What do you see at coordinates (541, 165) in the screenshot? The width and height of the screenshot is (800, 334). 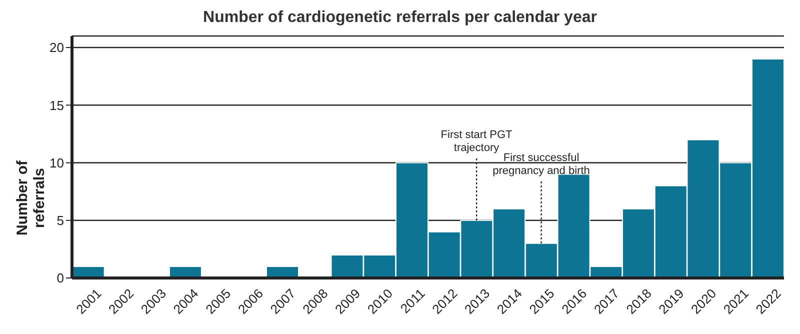 I see `annotation: First successful pregnancy and birth` at bounding box center [541, 165].